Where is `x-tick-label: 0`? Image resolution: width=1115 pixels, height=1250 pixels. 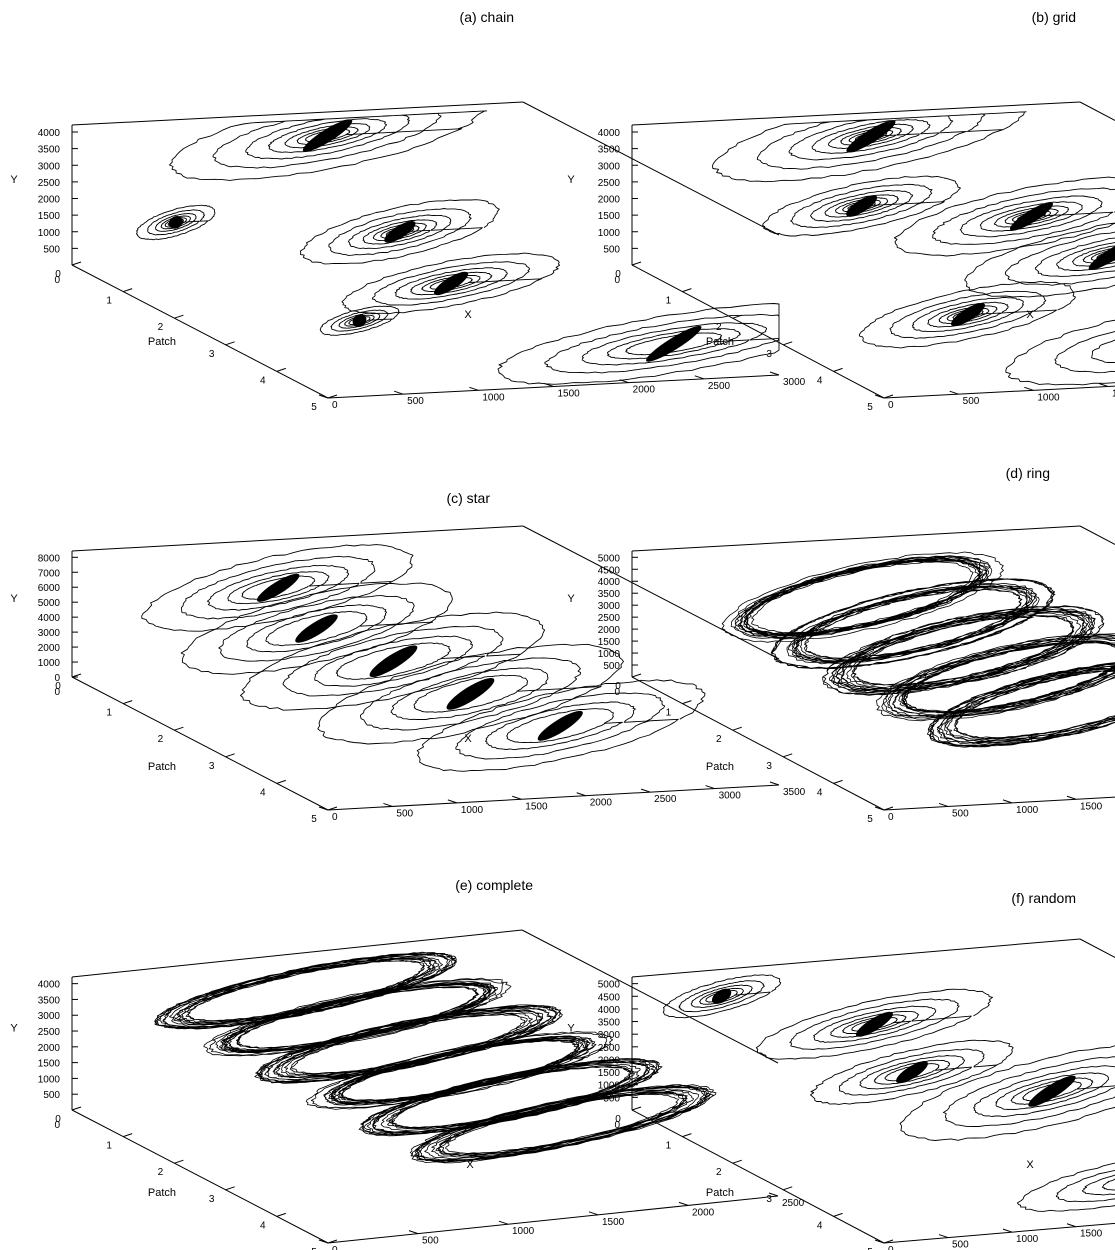
x-tick-label: 0 is located at coordinates (891, 817).